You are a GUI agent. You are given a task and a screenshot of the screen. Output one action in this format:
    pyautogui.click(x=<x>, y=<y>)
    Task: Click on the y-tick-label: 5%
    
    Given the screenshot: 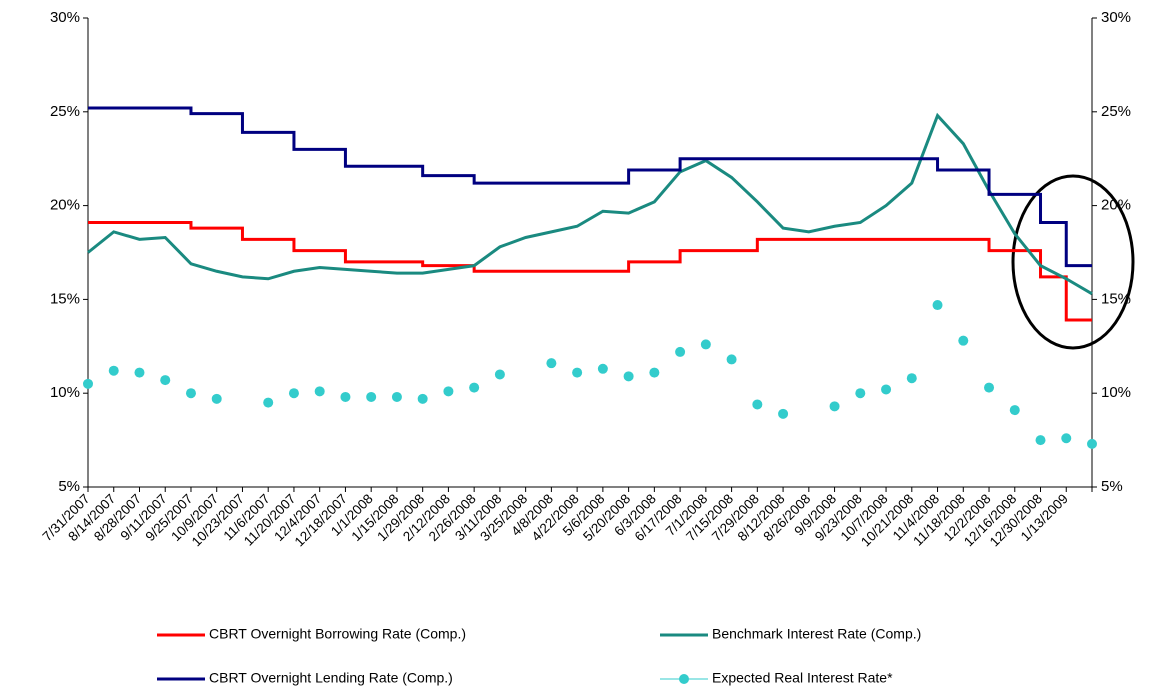 What is the action you would take?
    pyautogui.click(x=69, y=486)
    